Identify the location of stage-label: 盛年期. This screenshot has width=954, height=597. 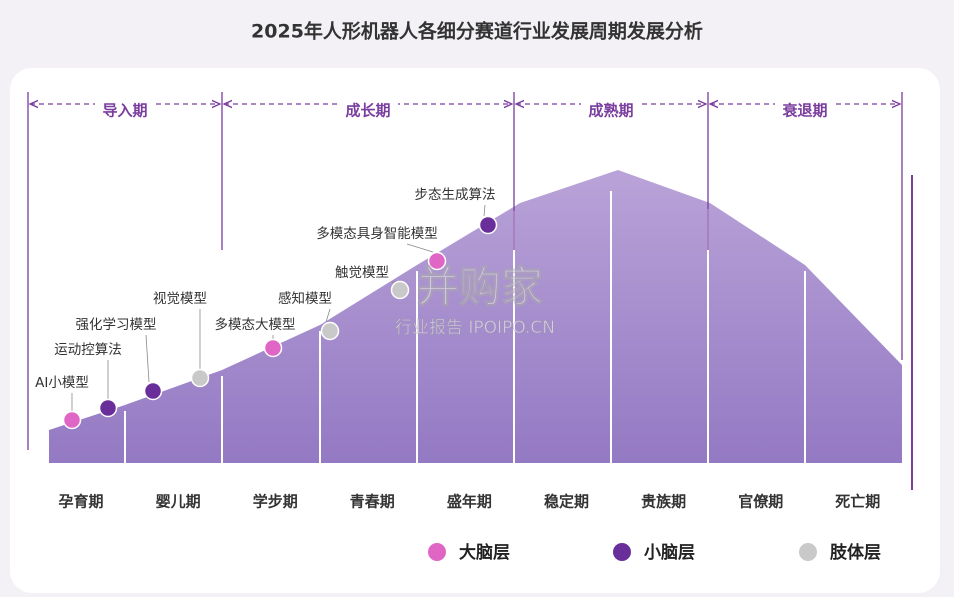
(469, 502).